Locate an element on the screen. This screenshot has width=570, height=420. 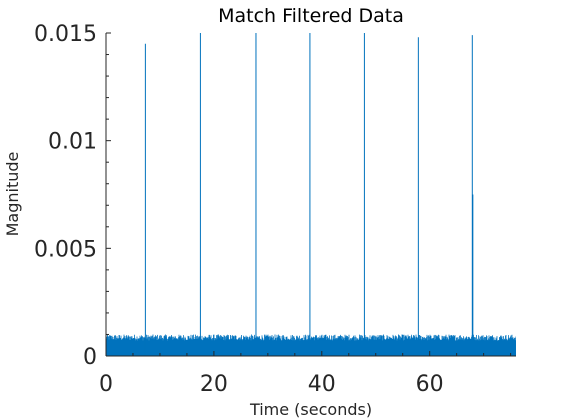
x-tick-label: 40 is located at coordinates (322, 384).